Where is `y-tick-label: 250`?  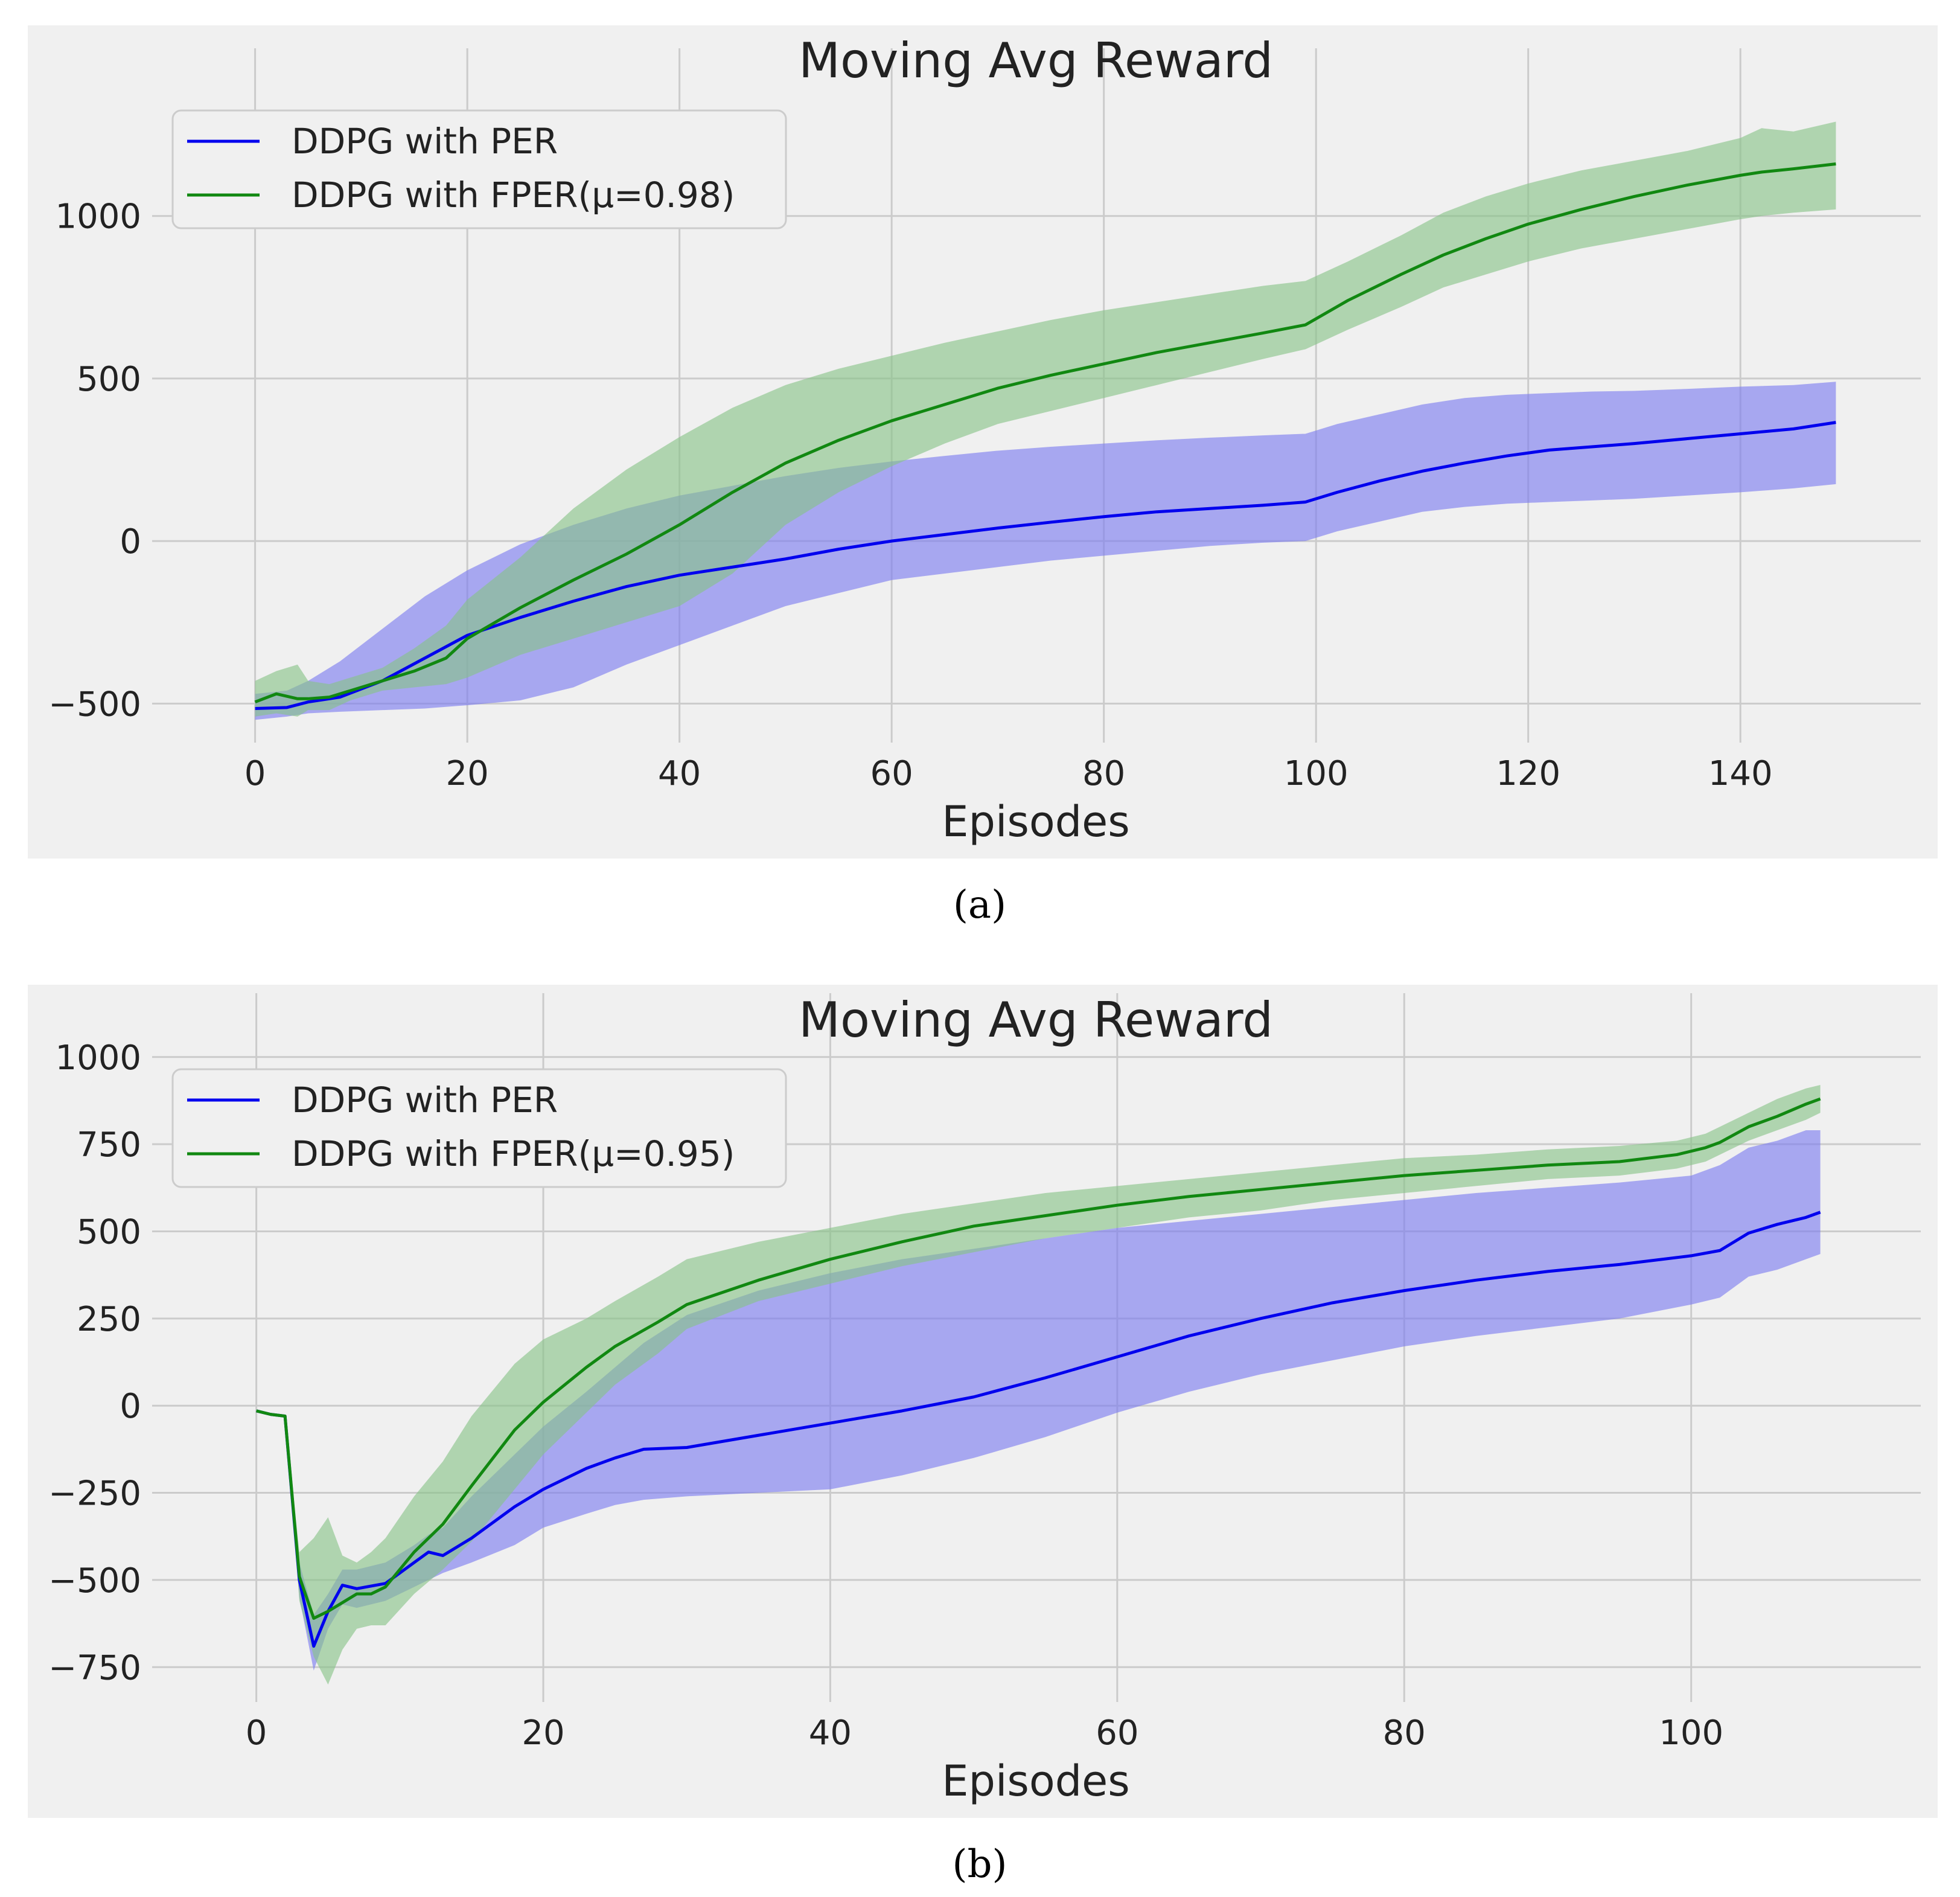 y-tick-label: 250 is located at coordinates (109, 1319).